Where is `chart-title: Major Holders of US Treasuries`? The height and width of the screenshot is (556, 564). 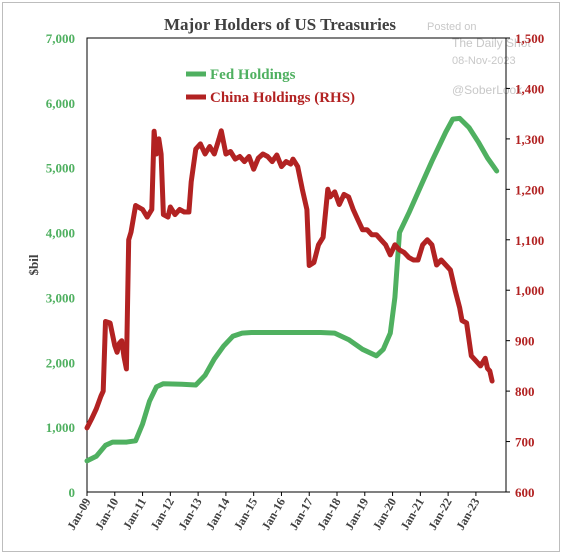
chart-title: Major Holders of US Treasuries is located at coordinates (280, 24).